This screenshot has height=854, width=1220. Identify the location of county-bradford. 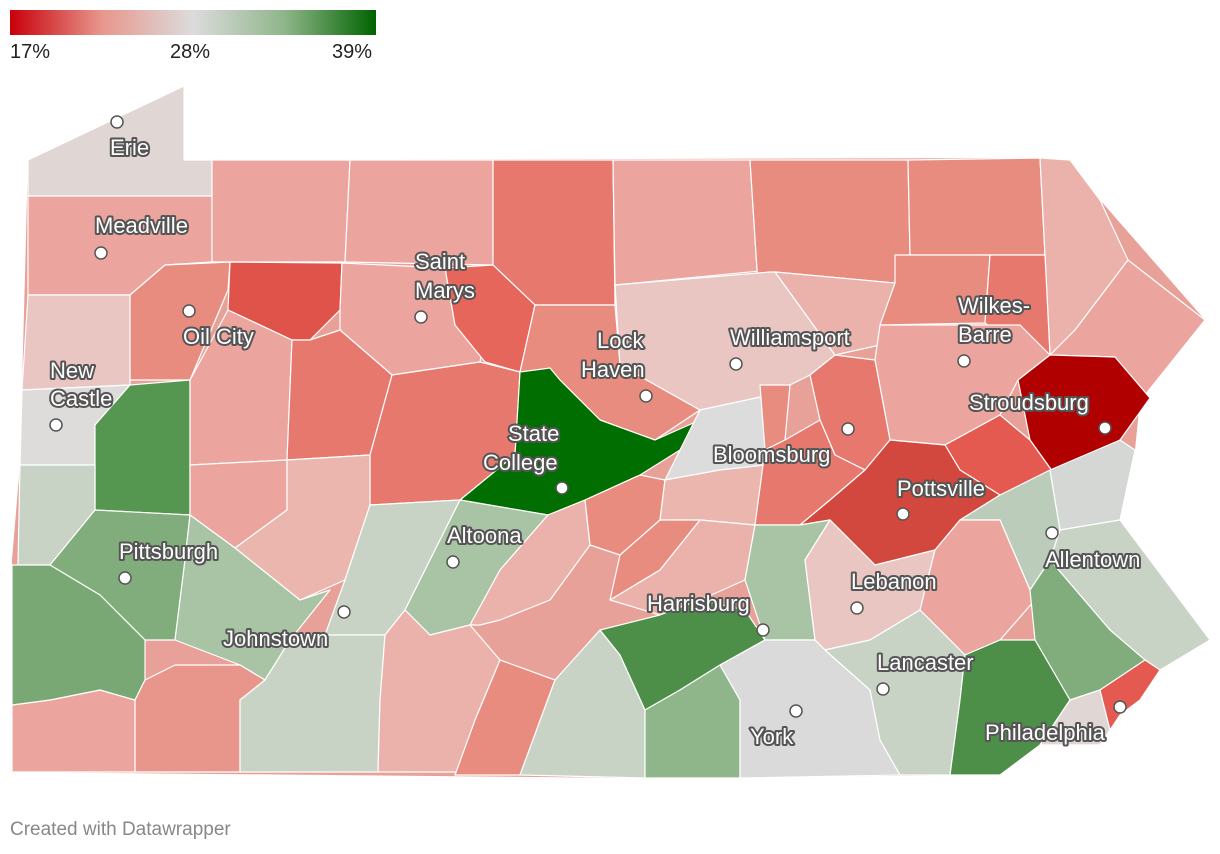
(830, 222).